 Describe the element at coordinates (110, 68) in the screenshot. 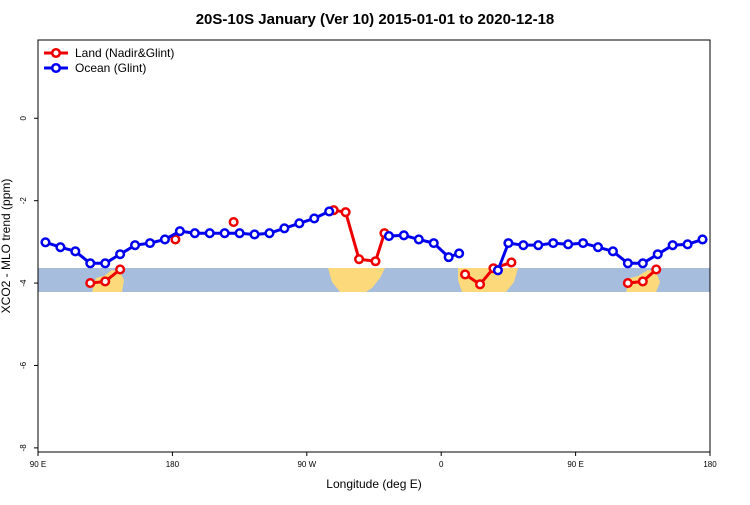

I see `legend-label: Ocean (Glint)` at that location.